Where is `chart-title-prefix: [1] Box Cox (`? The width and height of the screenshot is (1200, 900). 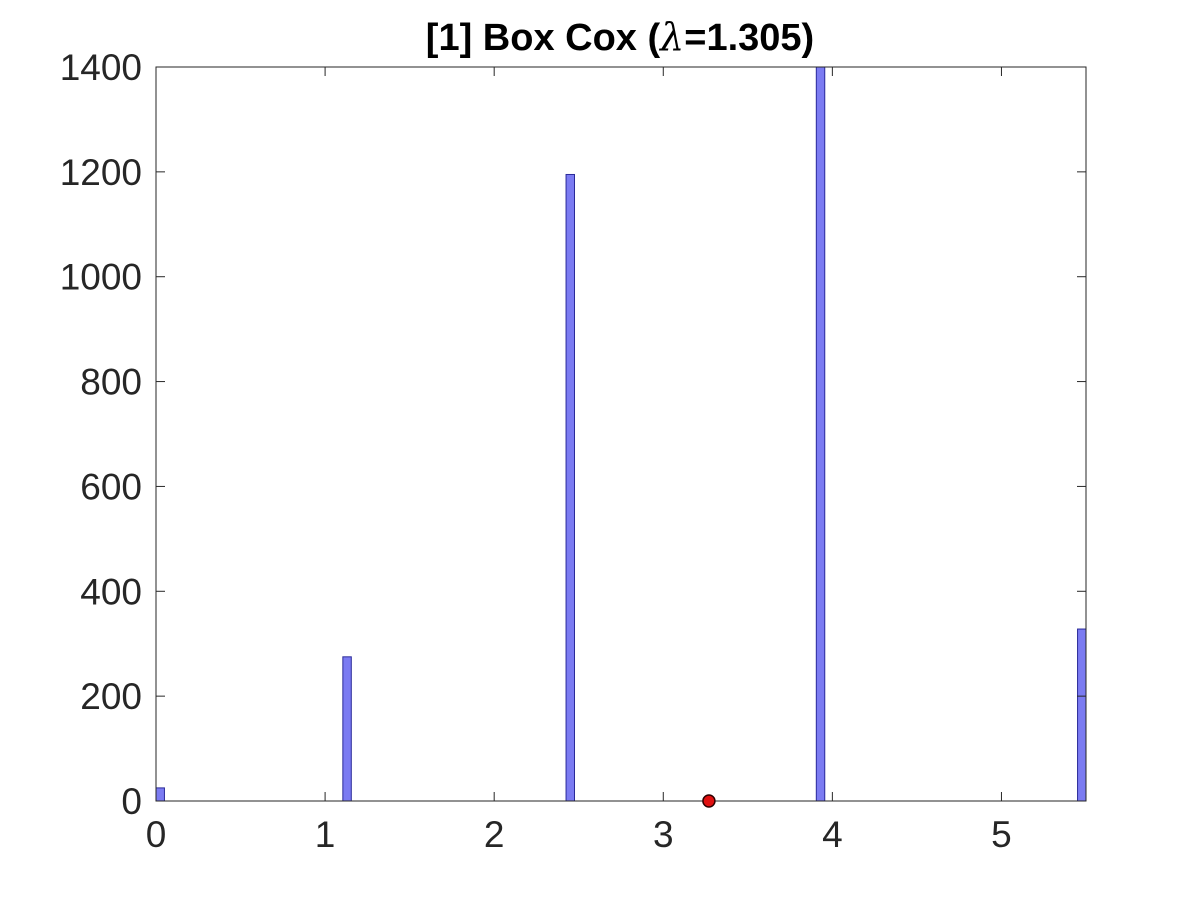 chart-title-prefix: [1] Box Cox ( is located at coordinates (543, 38).